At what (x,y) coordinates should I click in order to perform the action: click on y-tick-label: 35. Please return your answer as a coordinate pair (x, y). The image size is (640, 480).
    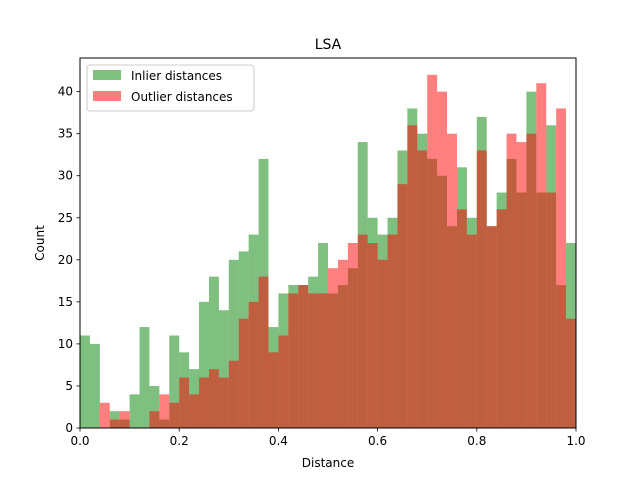
    Looking at the image, I should click on (65, 134).